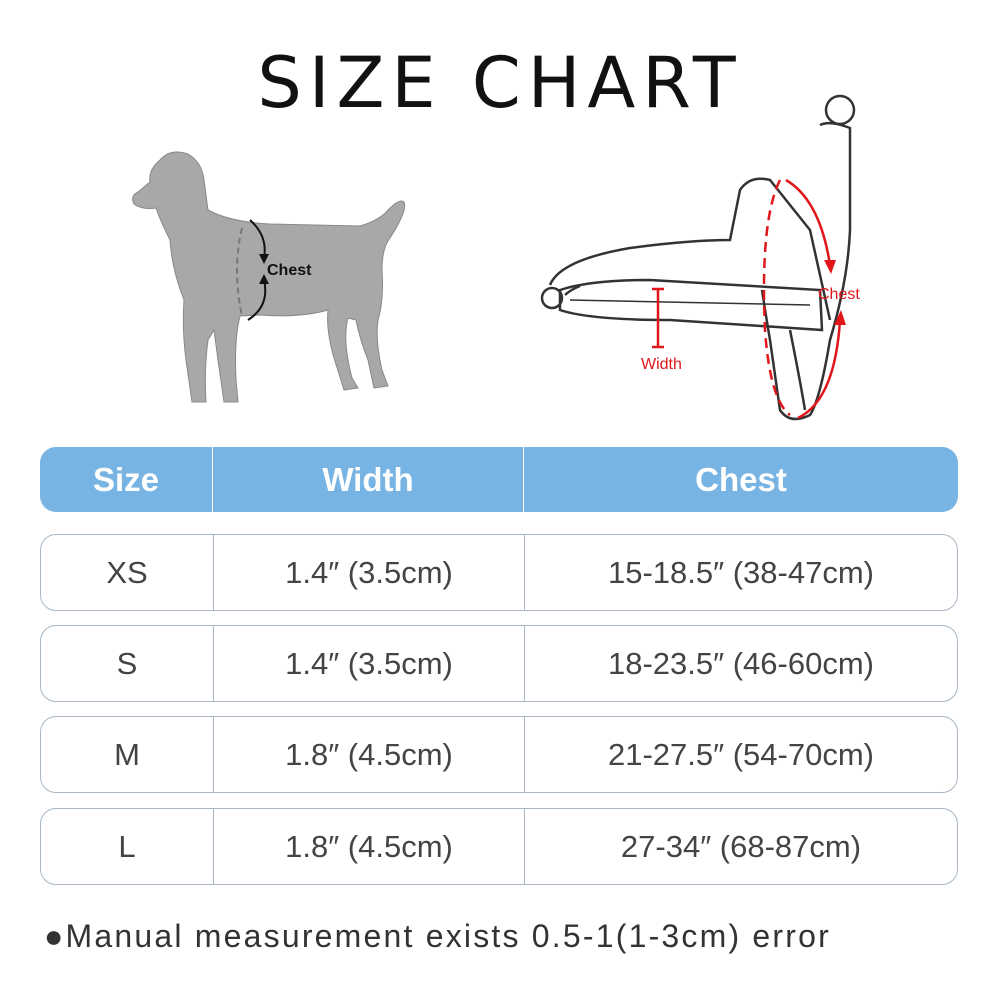  What do you see at coordinates (127, 663) in the screenshot?
I see `cell-size: S` at bounding box center [127, 663].